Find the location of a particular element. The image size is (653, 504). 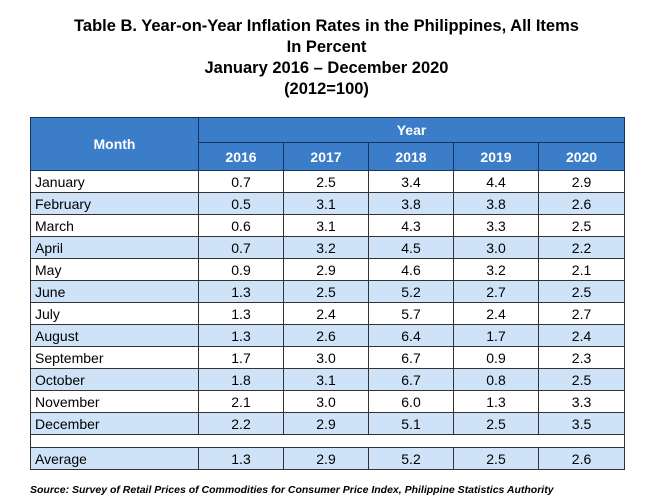

year-header-2019: 2019 is located at coordinates (496, 156).